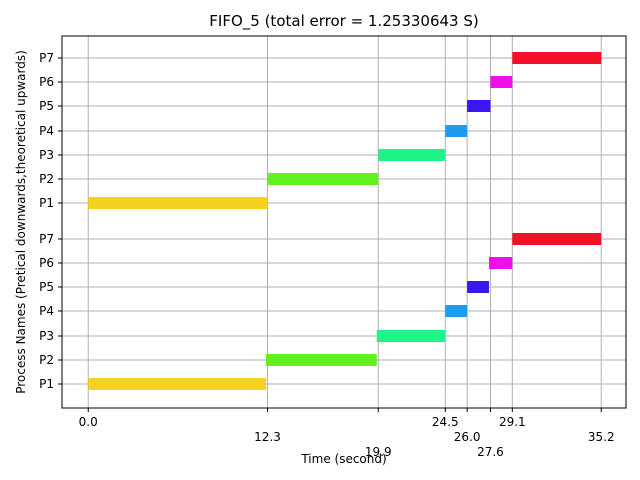 The width and height of the screenshot is (640, 480). Describe the element at coordinates (411, 336) in the screenshot. I see `bar-practical-p3` at that location.